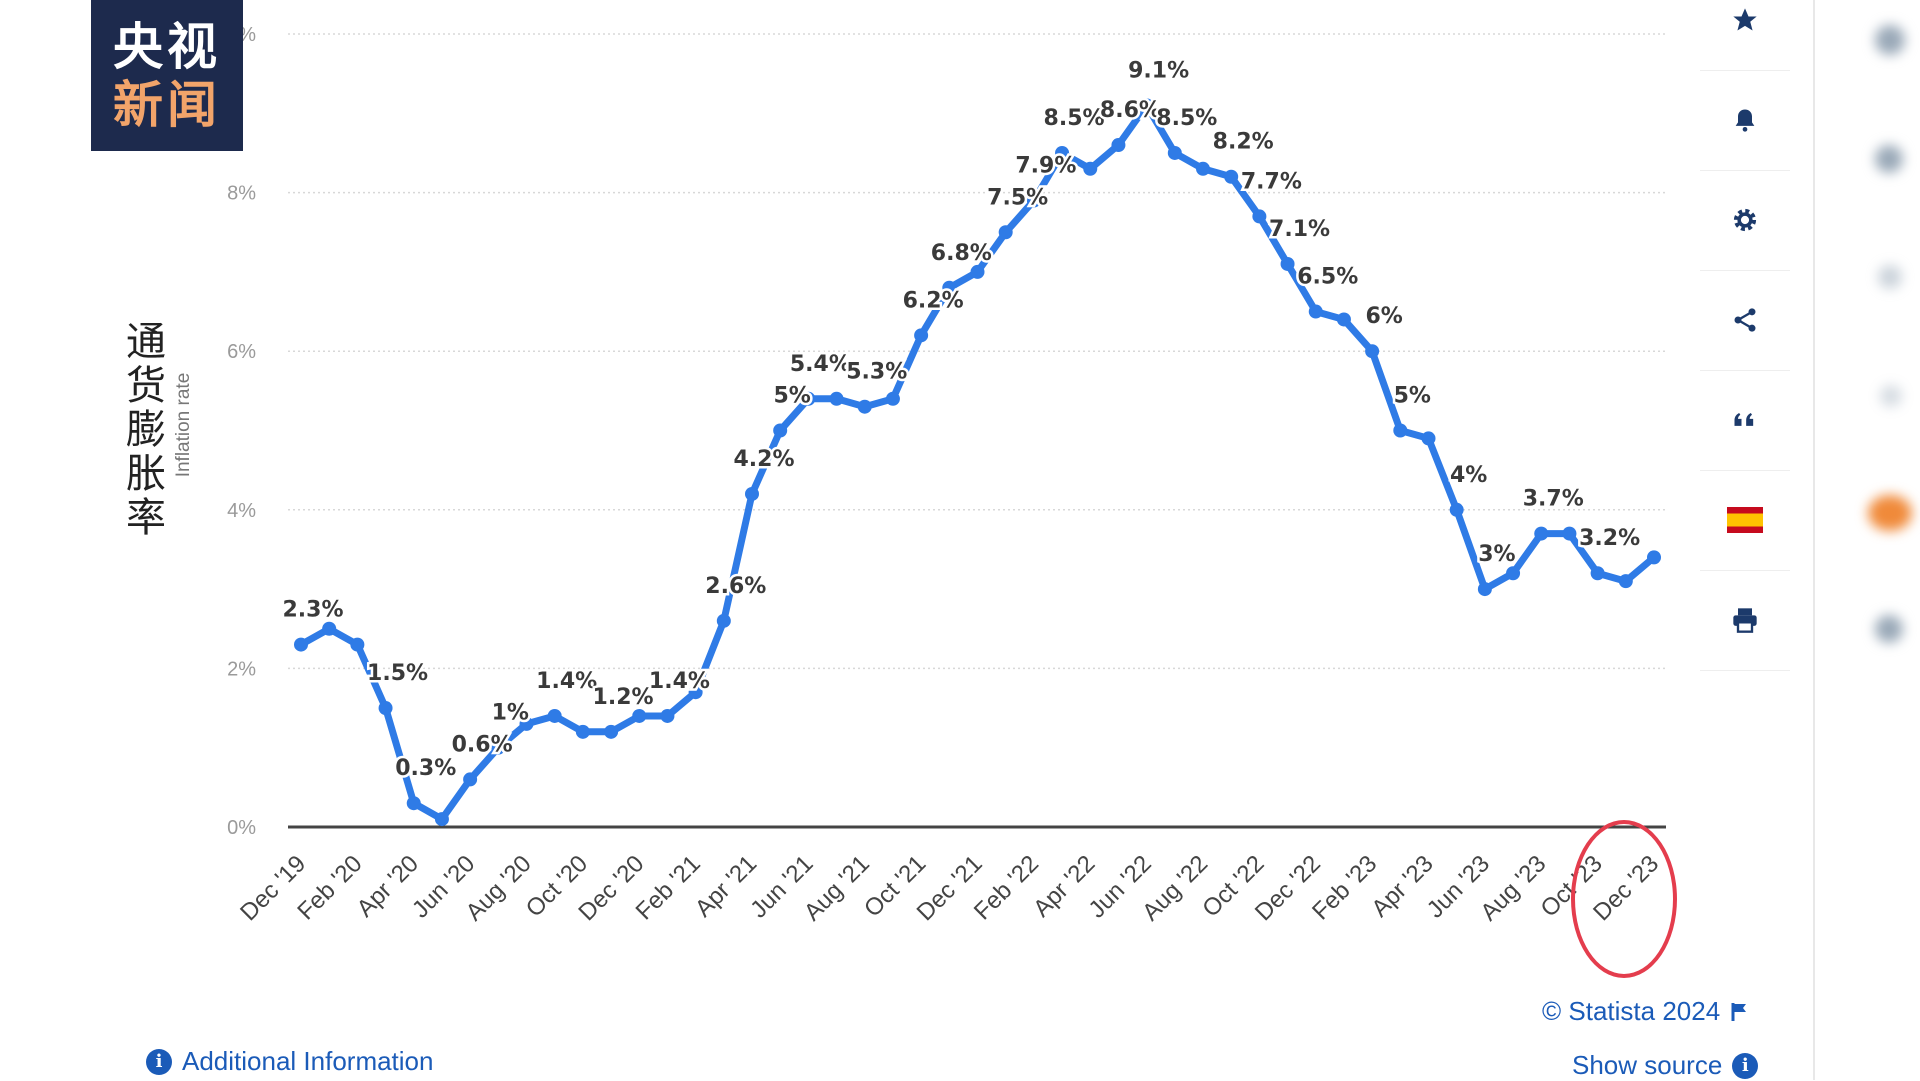 The image size is (1920, 1081). I want to click on star-icon, so click(1745, 35).